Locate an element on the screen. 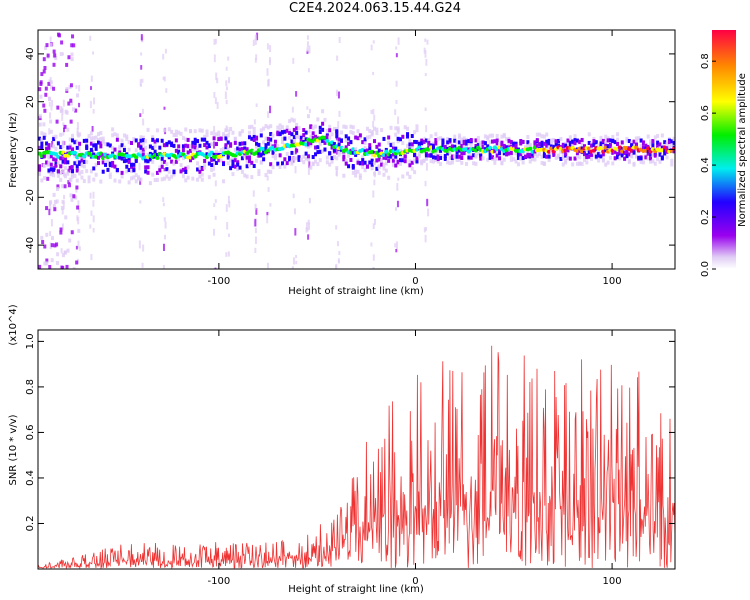 The width and height of the screenshot is (750, 600). colorbar-gradient is located at coordinates (724, 149).